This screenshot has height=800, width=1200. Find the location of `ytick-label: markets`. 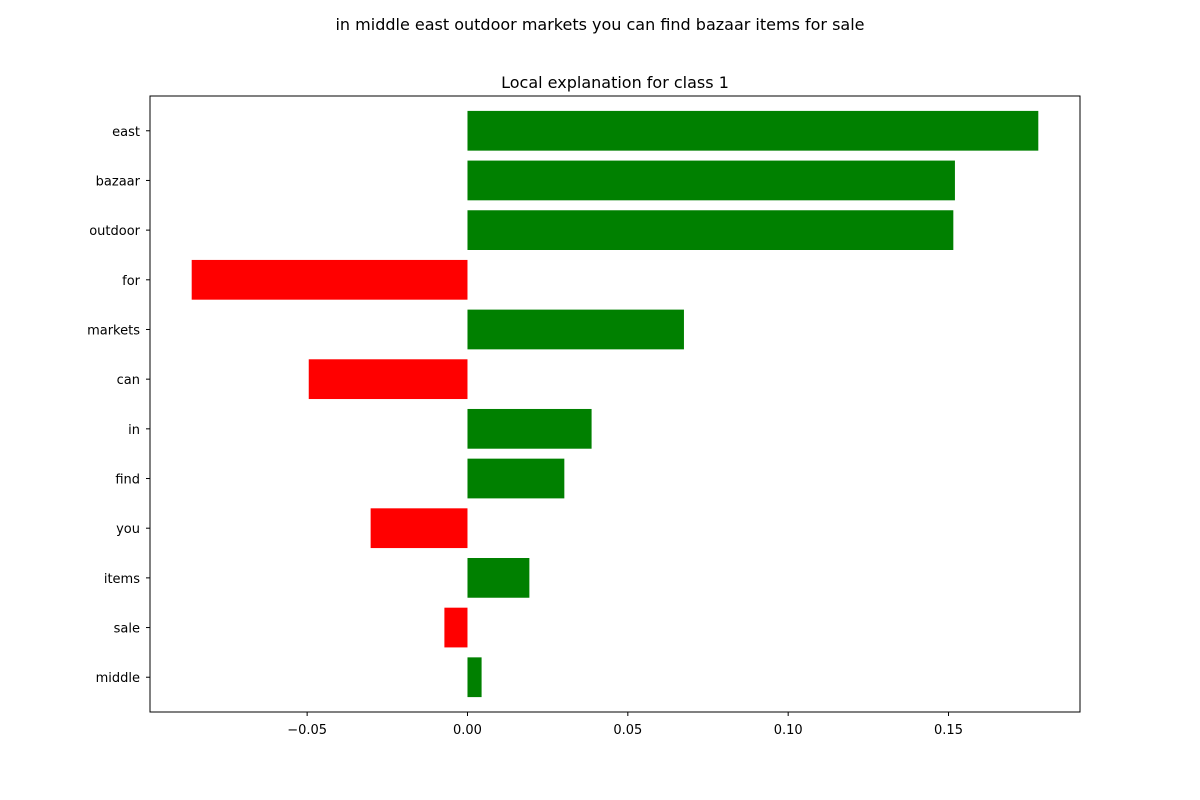

ytick-label: markets is located at coordinates (113, 330).